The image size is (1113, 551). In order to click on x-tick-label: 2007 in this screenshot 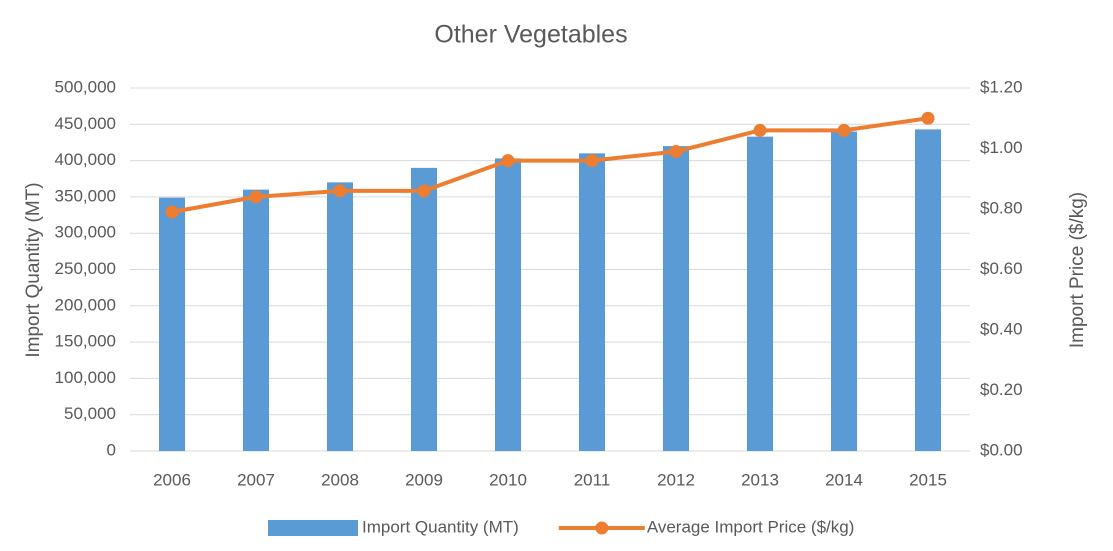, I will do `click(256, 479)`.